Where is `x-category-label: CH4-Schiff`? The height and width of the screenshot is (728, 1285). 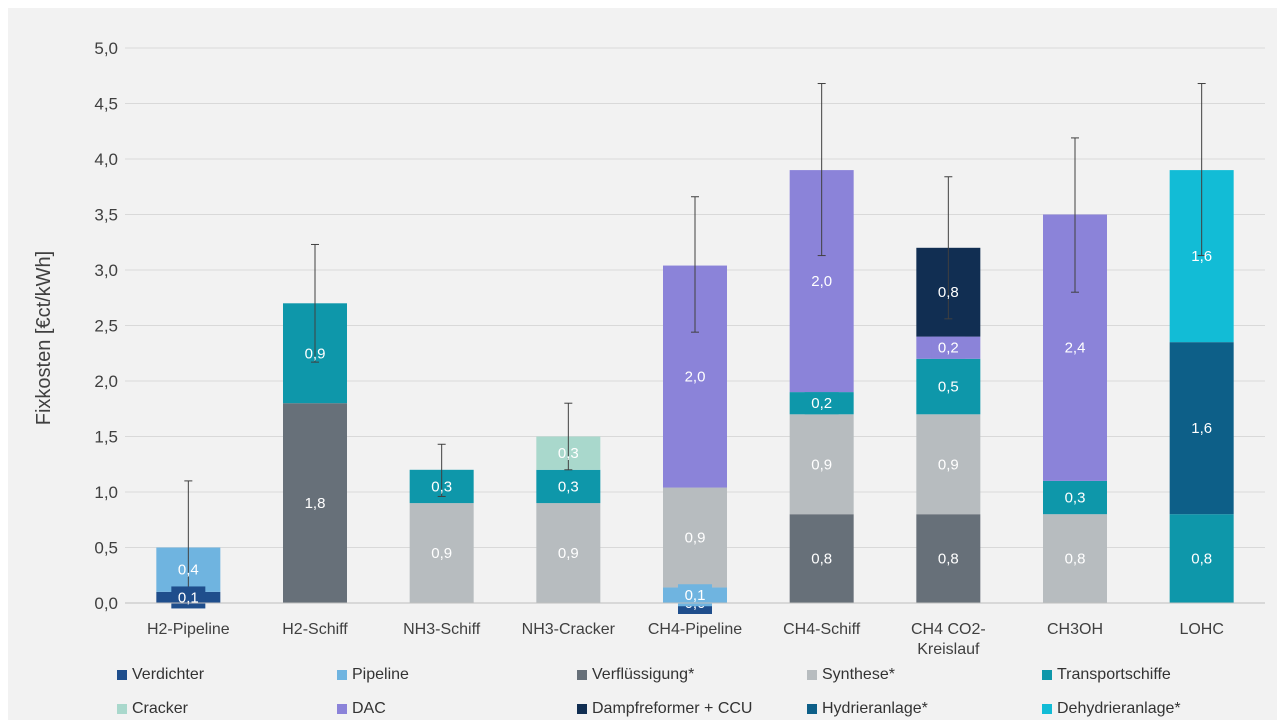 x-category-label: CH4-Schiff is located at coordinates (822, 629).